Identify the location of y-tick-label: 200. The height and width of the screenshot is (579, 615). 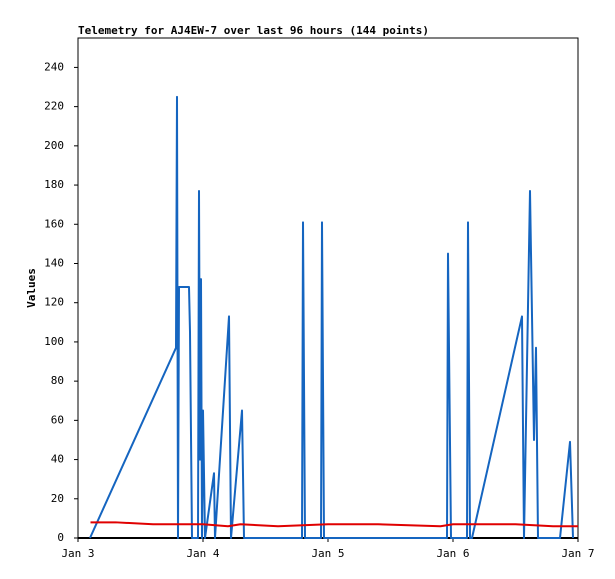
(54, 145).